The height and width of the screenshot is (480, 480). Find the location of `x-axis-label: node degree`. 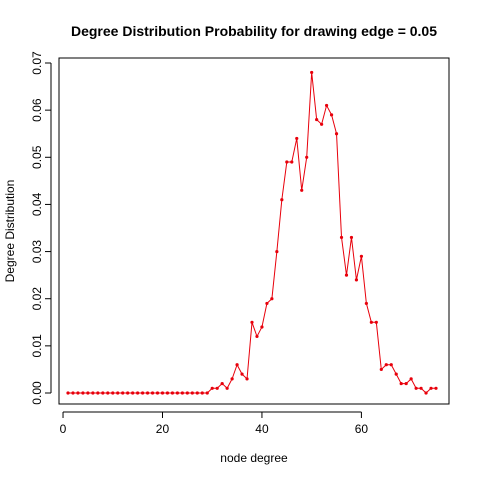

x-axis-label: node degree is located at coordinates (254, 458).